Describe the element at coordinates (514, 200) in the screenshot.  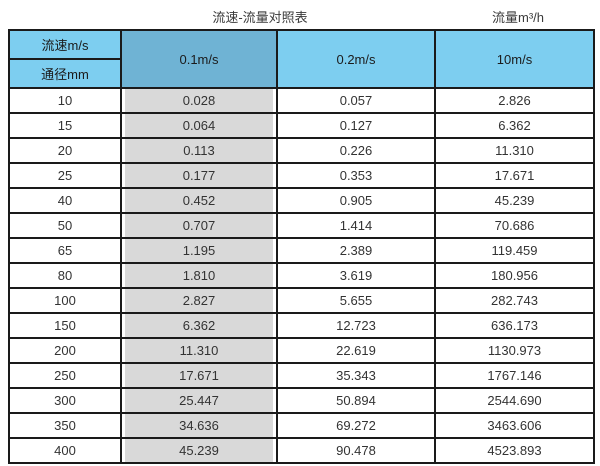
I see `cell-flow-10ms: 45.239` at that location.